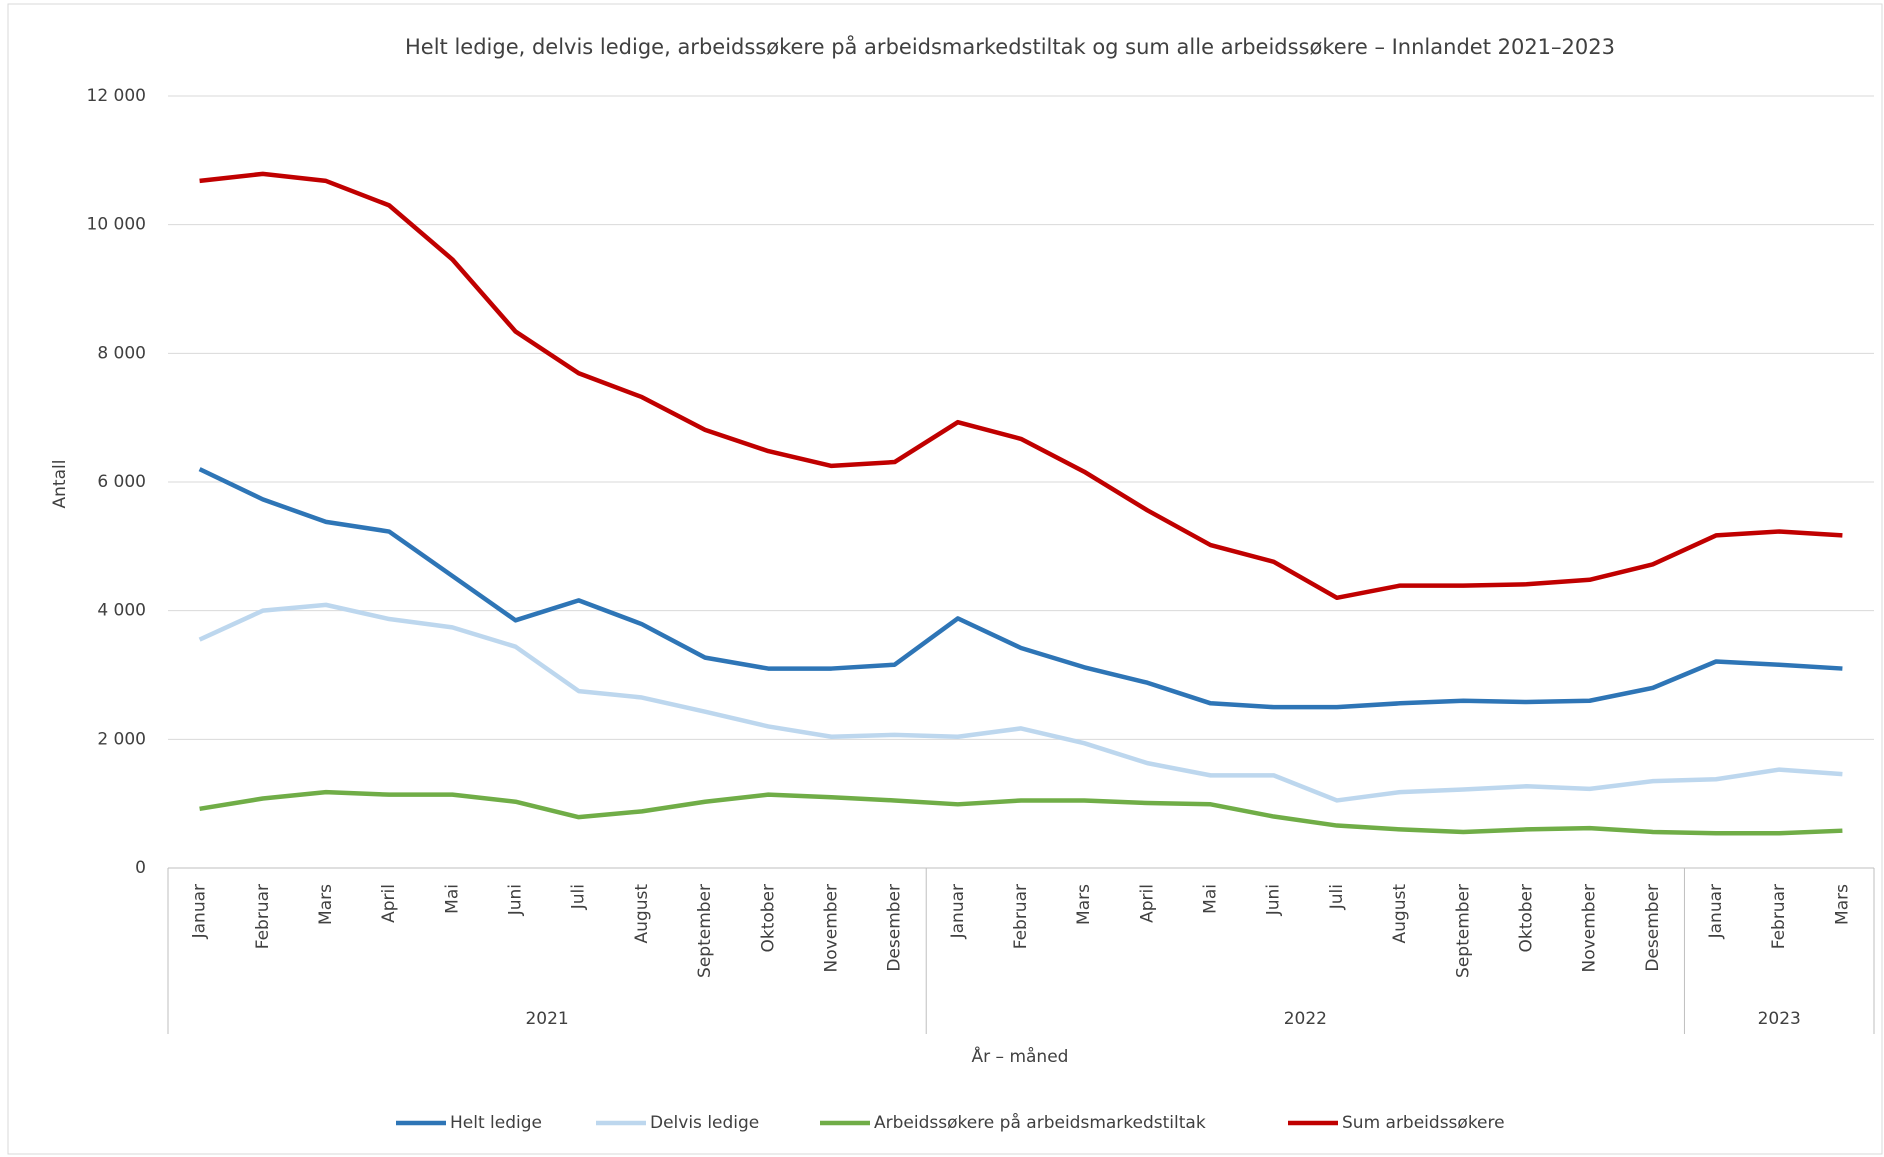  I want to click on x-axis-title: År – måned, so click(1020, 1056).